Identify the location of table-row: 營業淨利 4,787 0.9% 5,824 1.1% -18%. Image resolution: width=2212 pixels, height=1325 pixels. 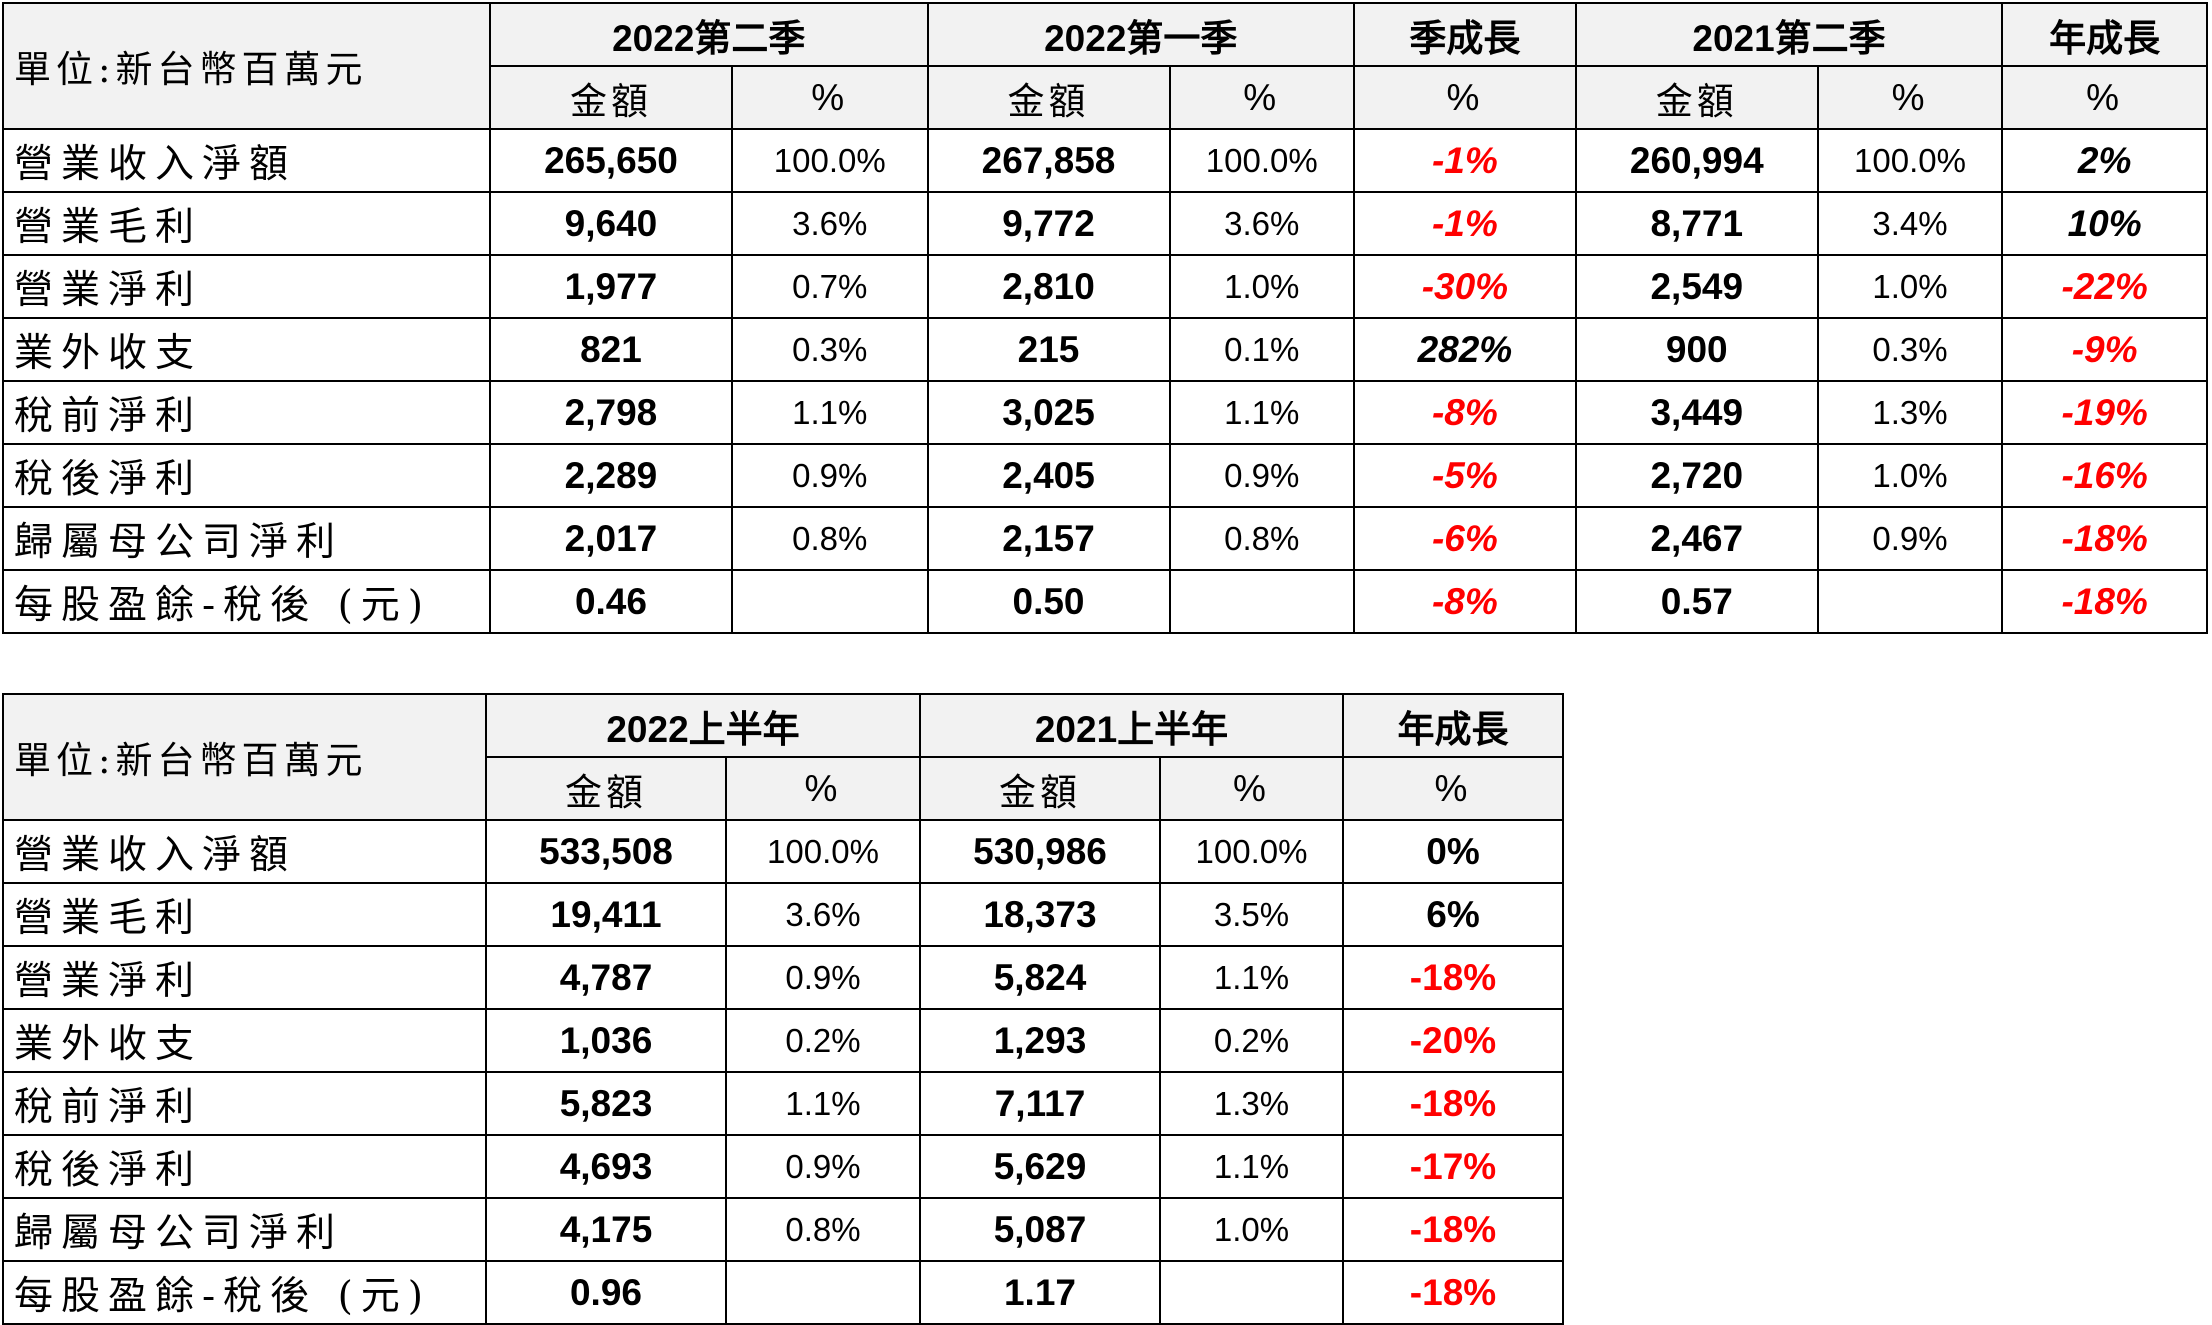
(783, 977).